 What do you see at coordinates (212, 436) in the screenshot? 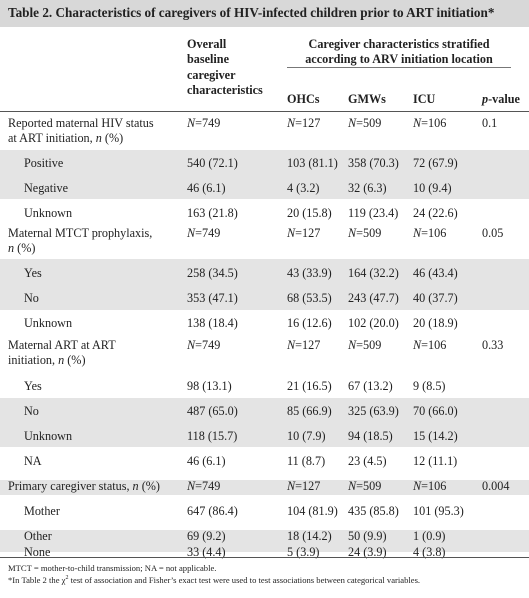
I see `cell-overall: 118 (15.7)` at bounding box center [212, 436].